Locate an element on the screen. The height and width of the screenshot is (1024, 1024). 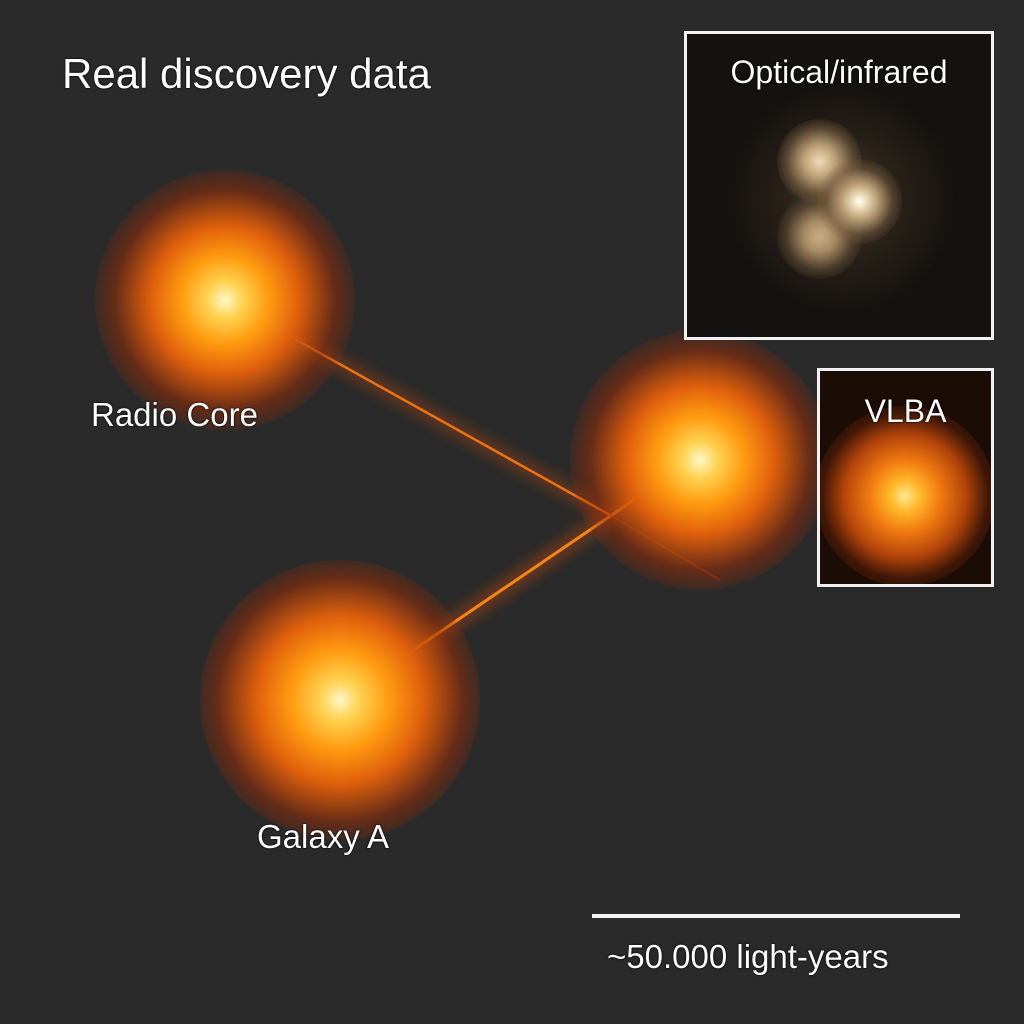
radio-core-label: Radio Core is located at coordinates (174, 414).